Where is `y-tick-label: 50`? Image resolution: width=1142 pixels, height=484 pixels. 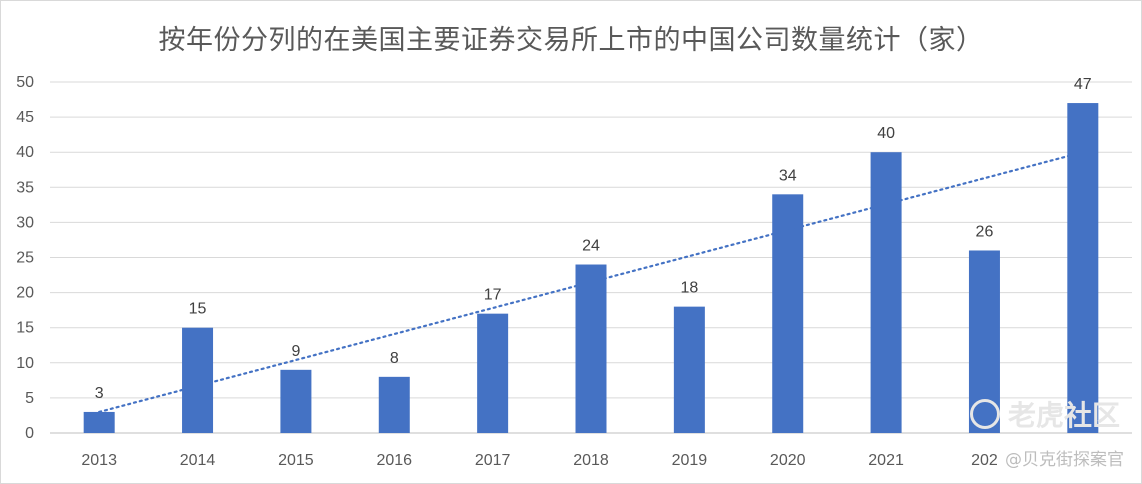 y-tick-label: 50 is located at coordinates (25, 82).